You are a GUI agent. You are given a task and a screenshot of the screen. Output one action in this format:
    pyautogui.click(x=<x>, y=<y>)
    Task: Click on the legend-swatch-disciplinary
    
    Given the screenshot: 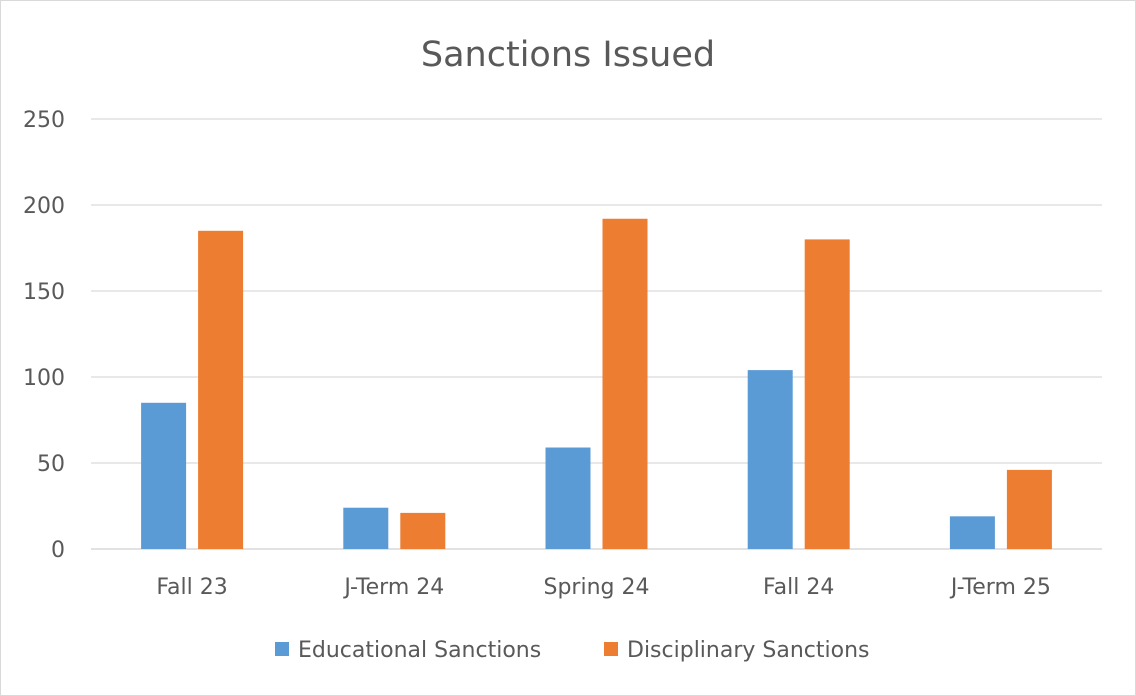 What is the action you would take?
    pyautogui.click(x=611, y=649)
    